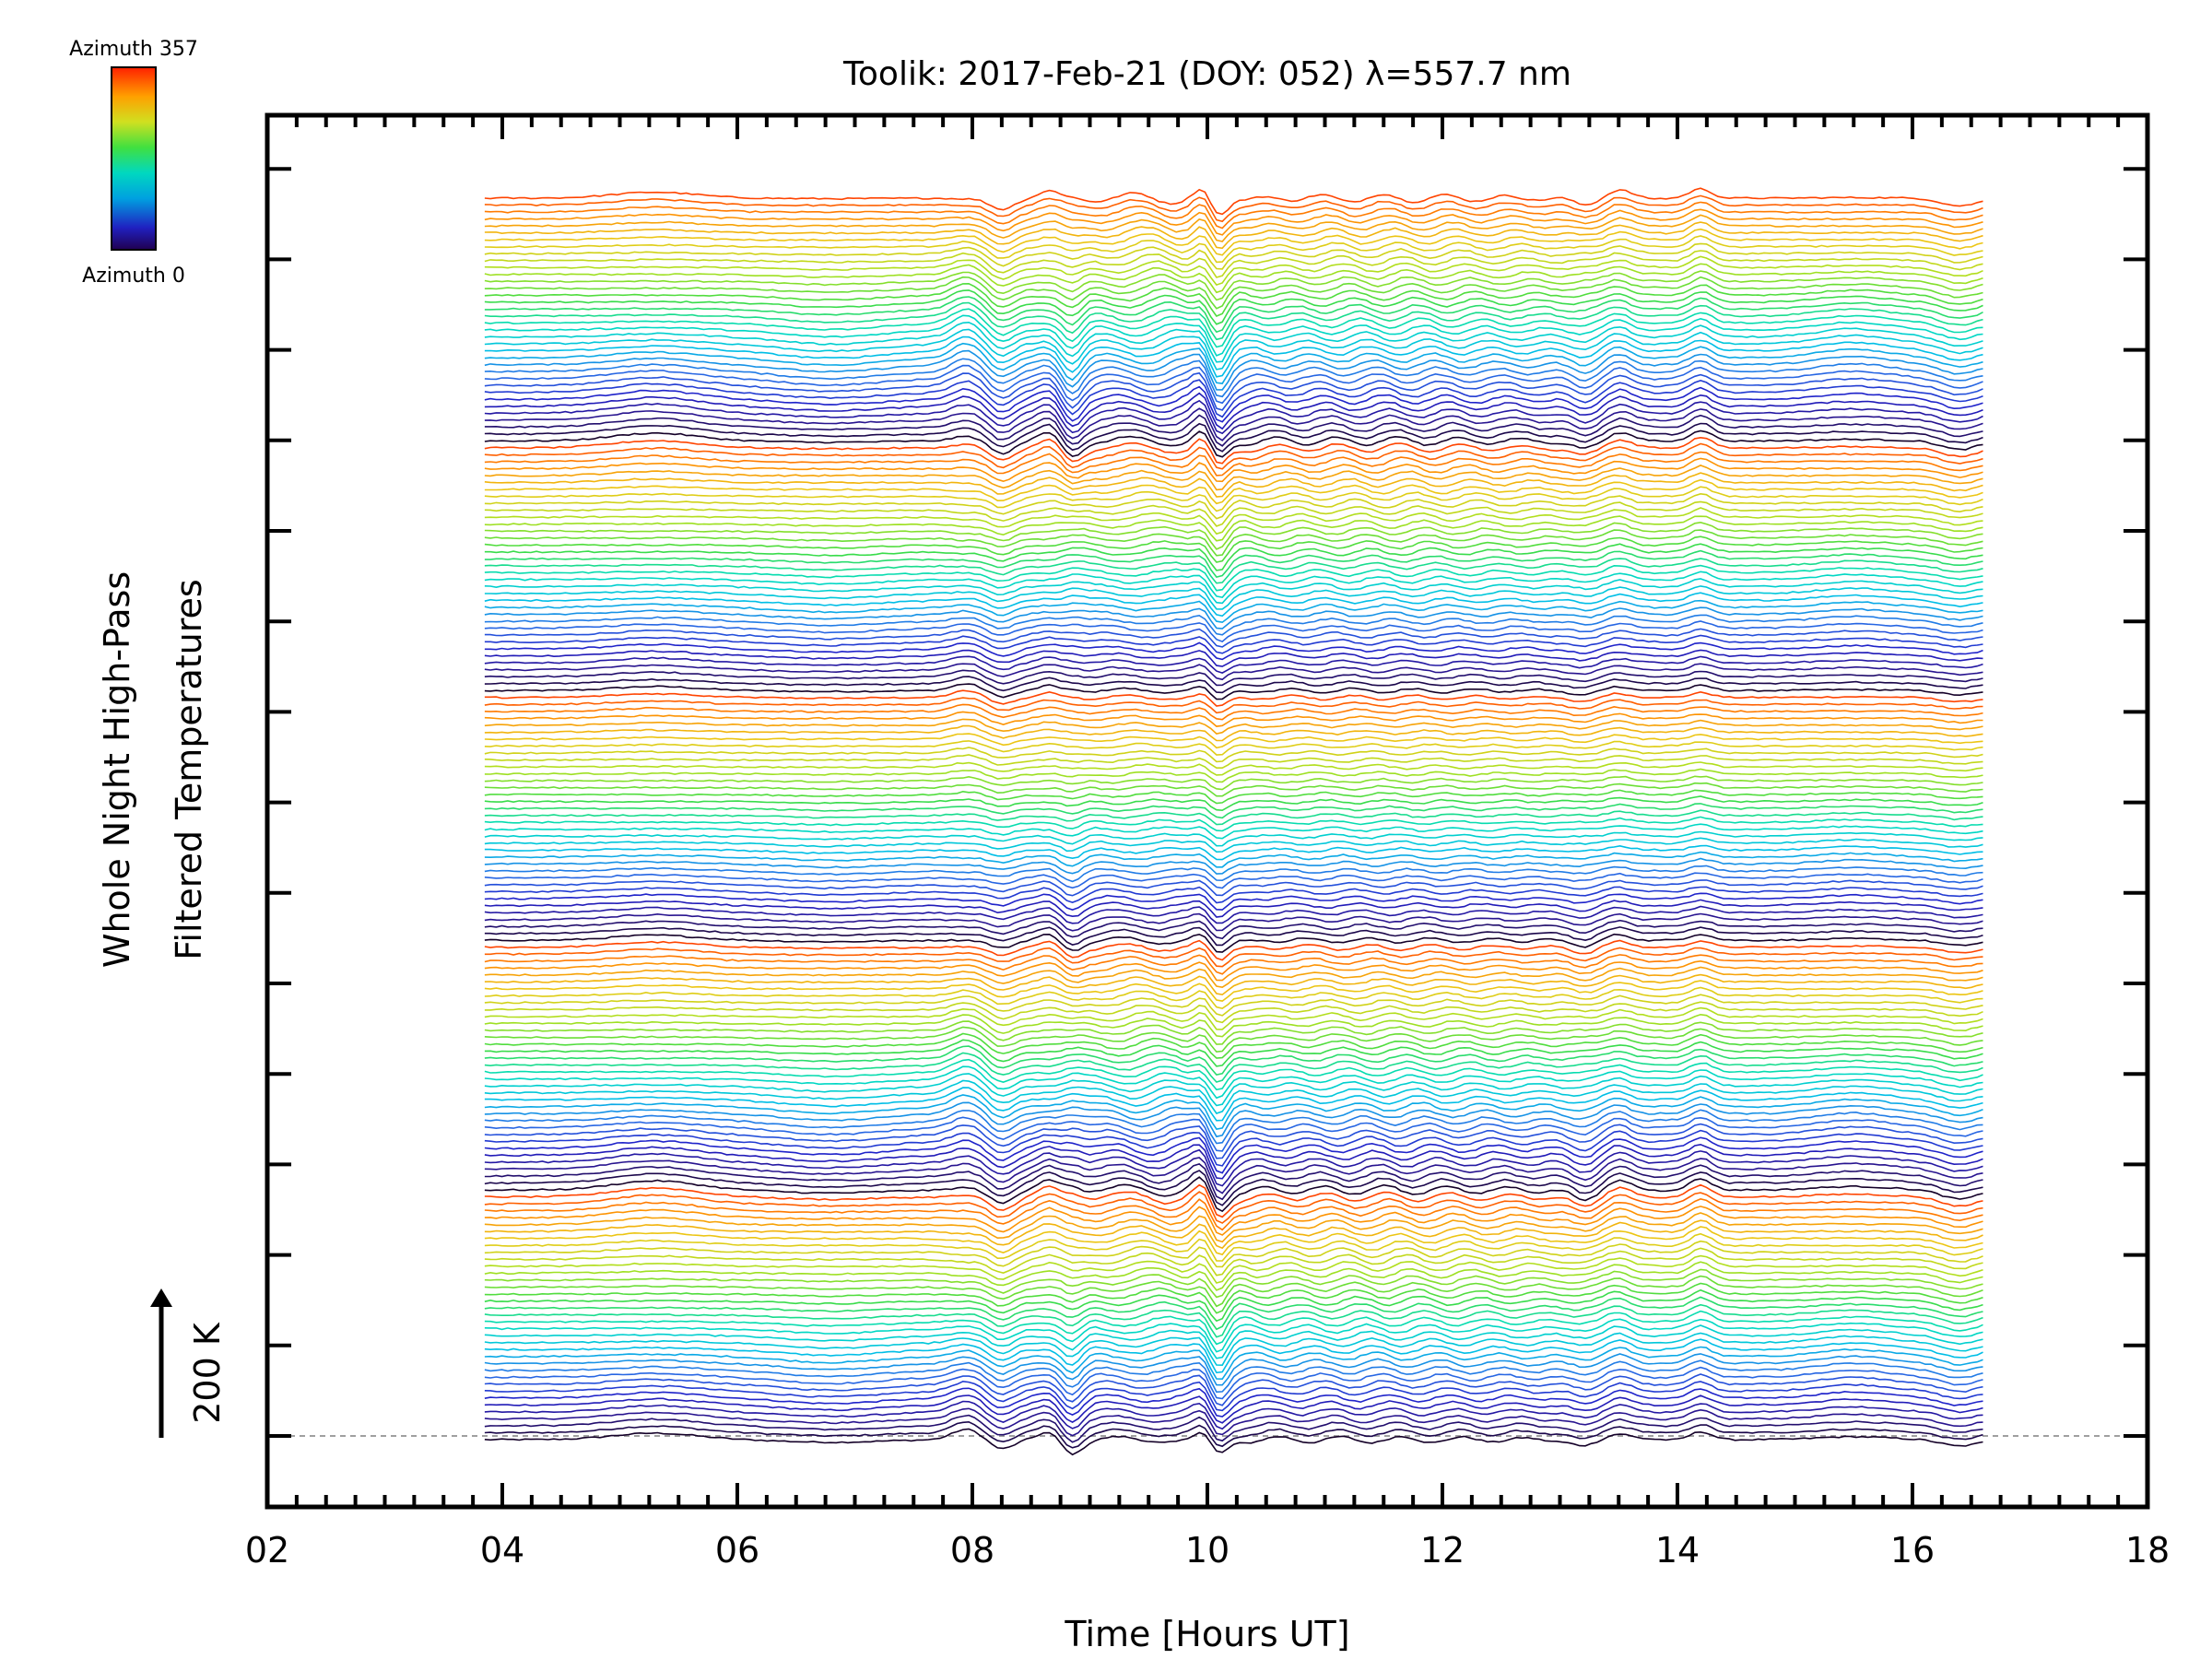 This screenshot has width=2212, height=1659. Describe the element at coordinates (1442, 1550) in the screenshot. I see `x-tick-label: 12` at that location.